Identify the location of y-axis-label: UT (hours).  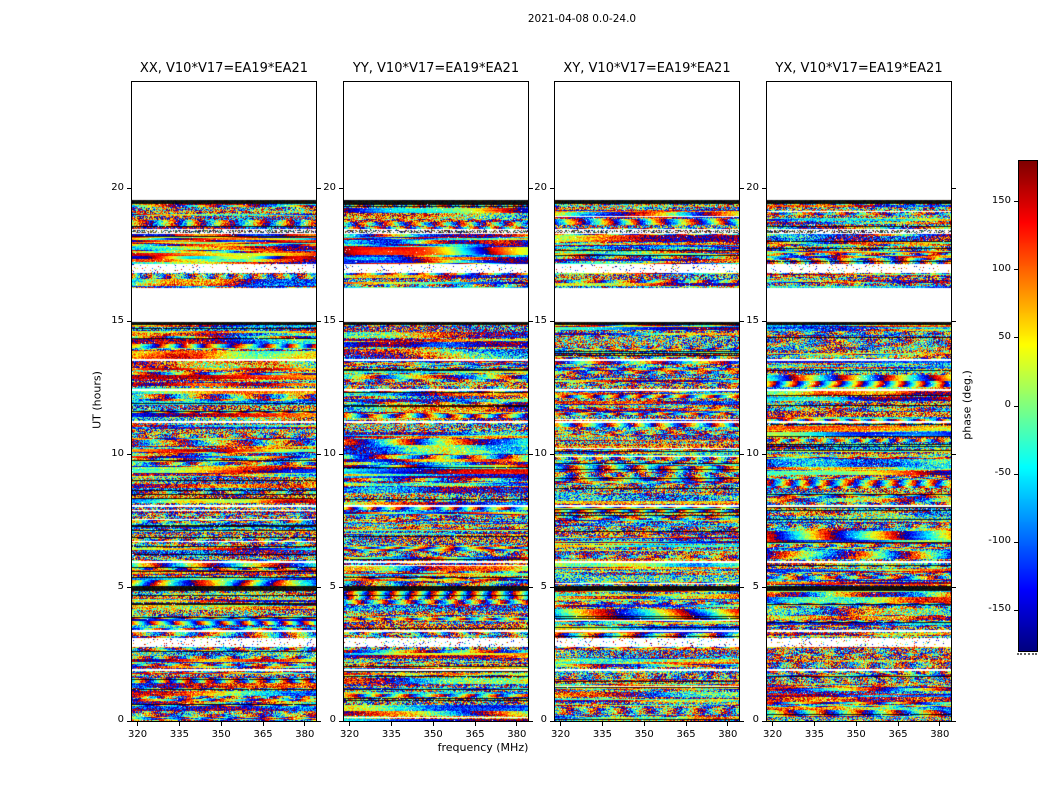
(97, 400).